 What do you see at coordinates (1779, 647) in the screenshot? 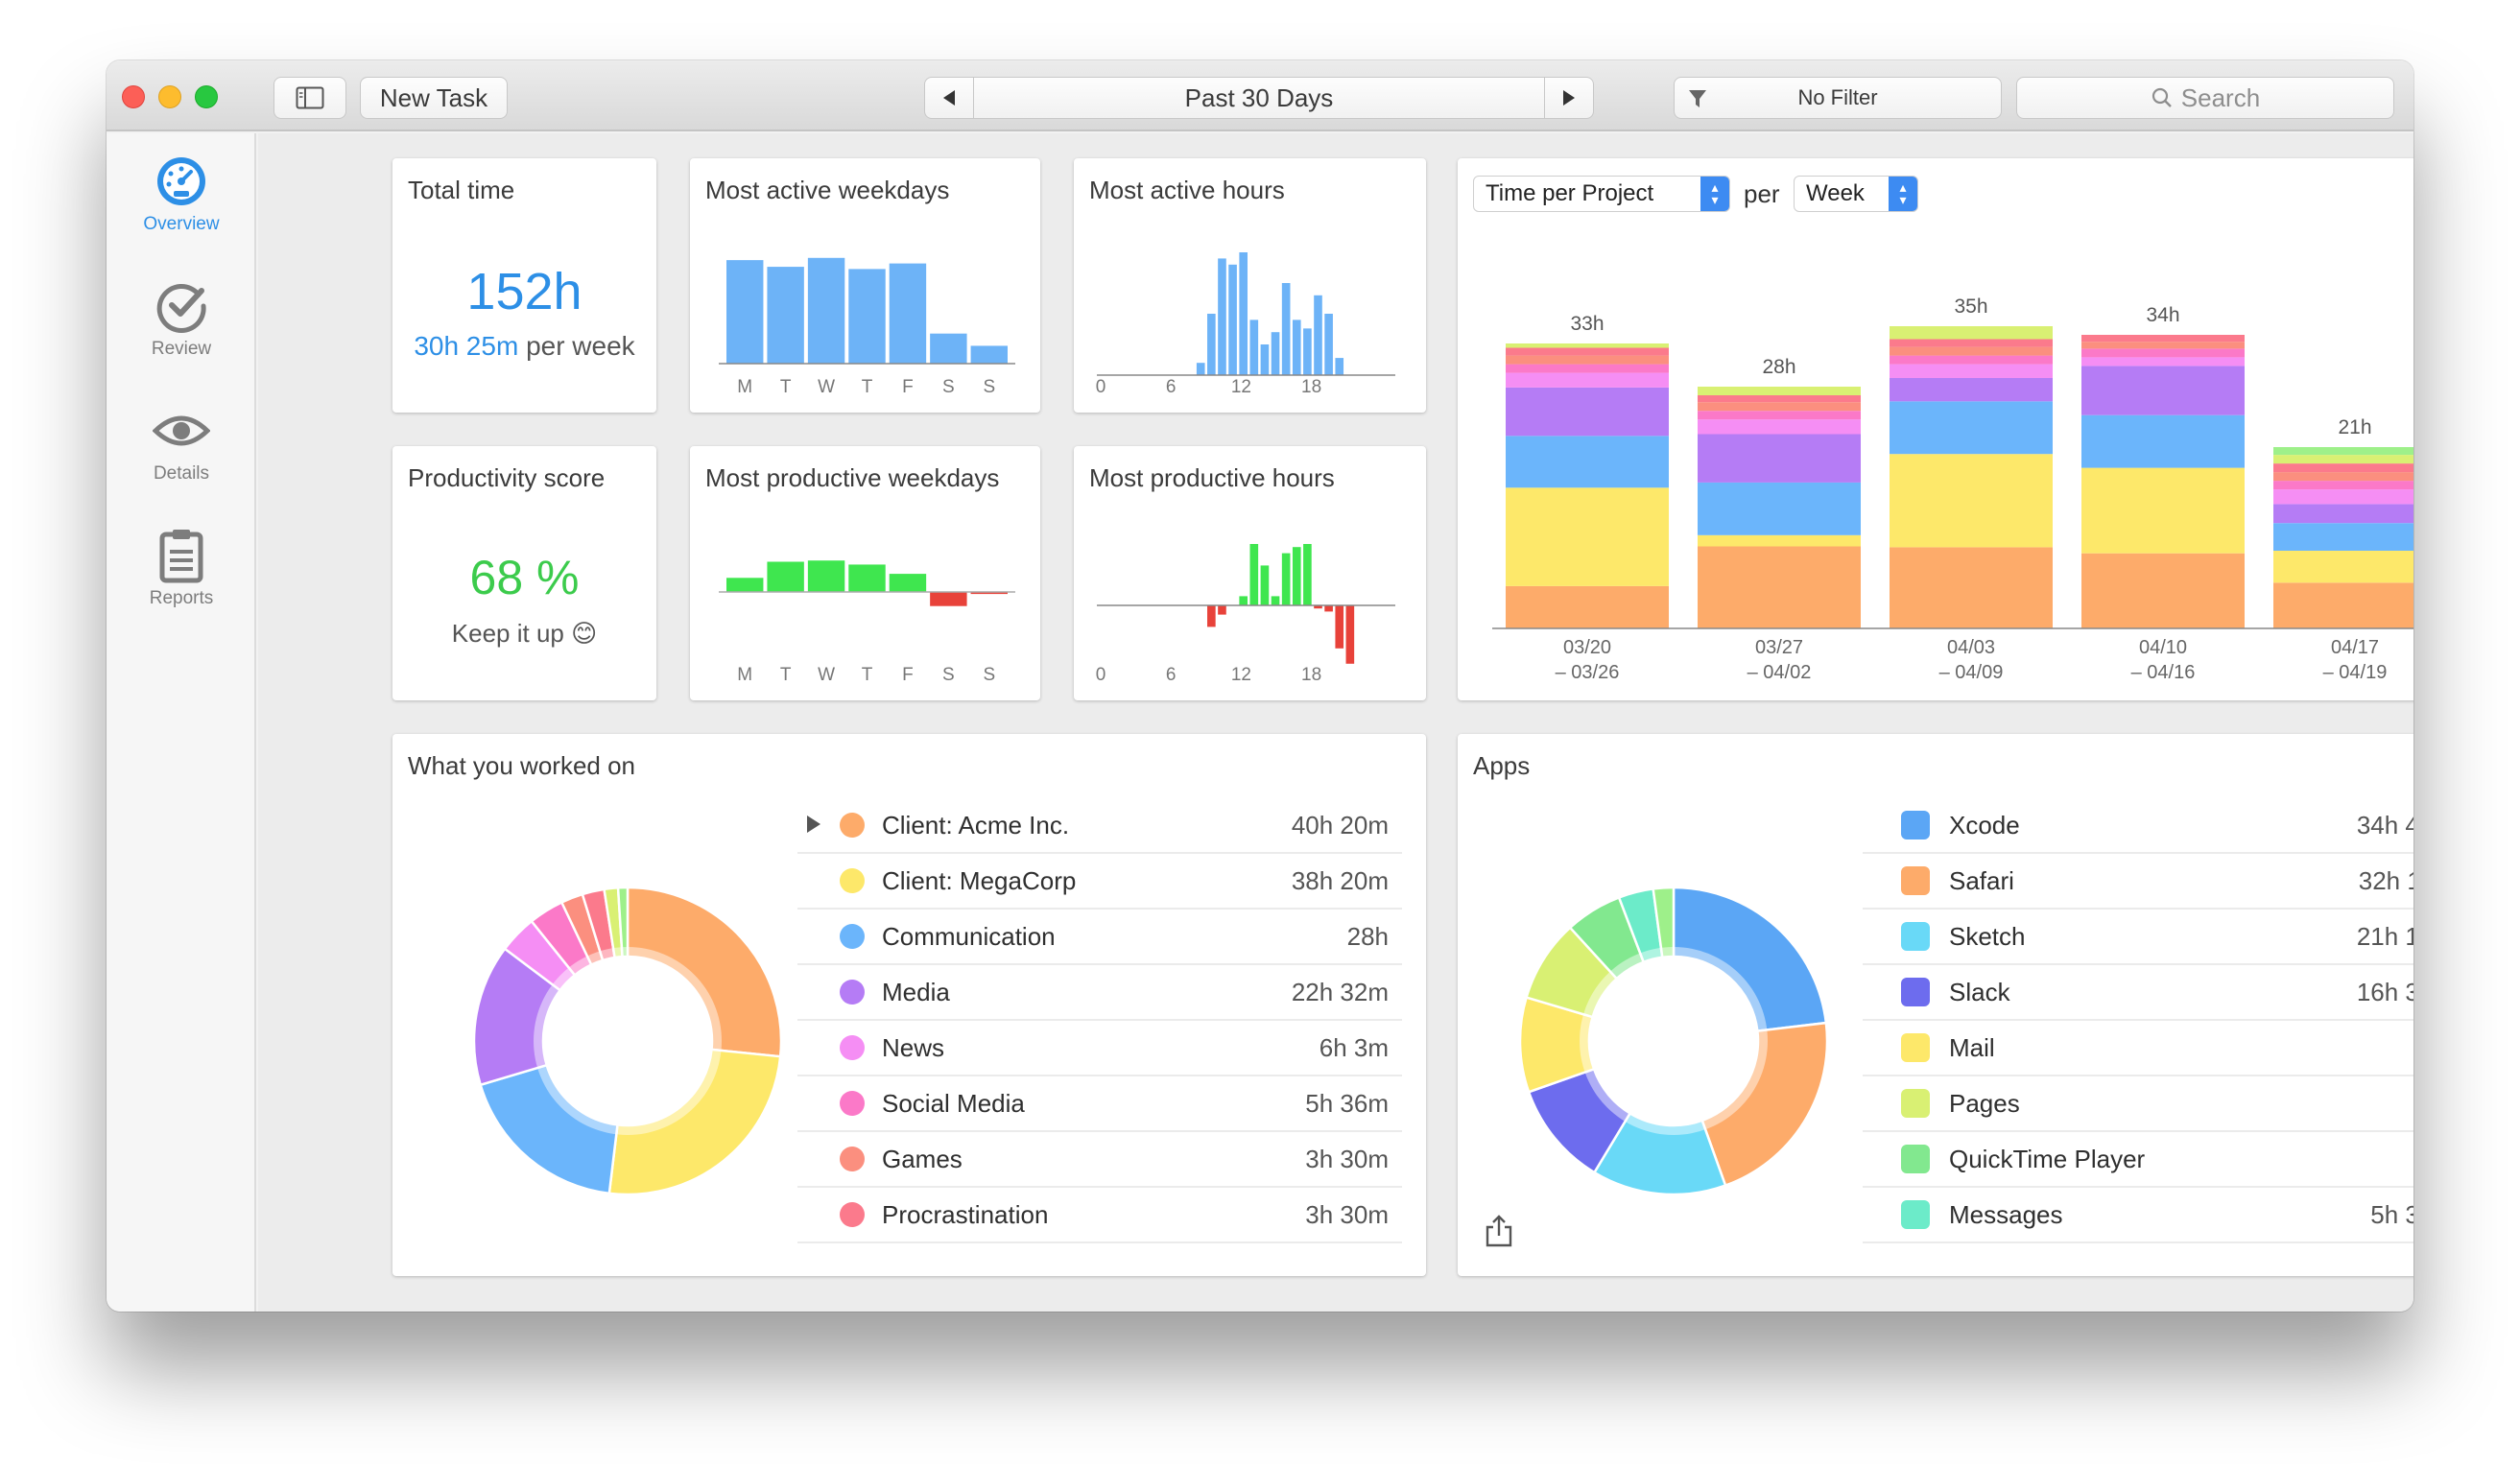
I see `category-label-line1: 03/27` at bounding box center [1779, 647].